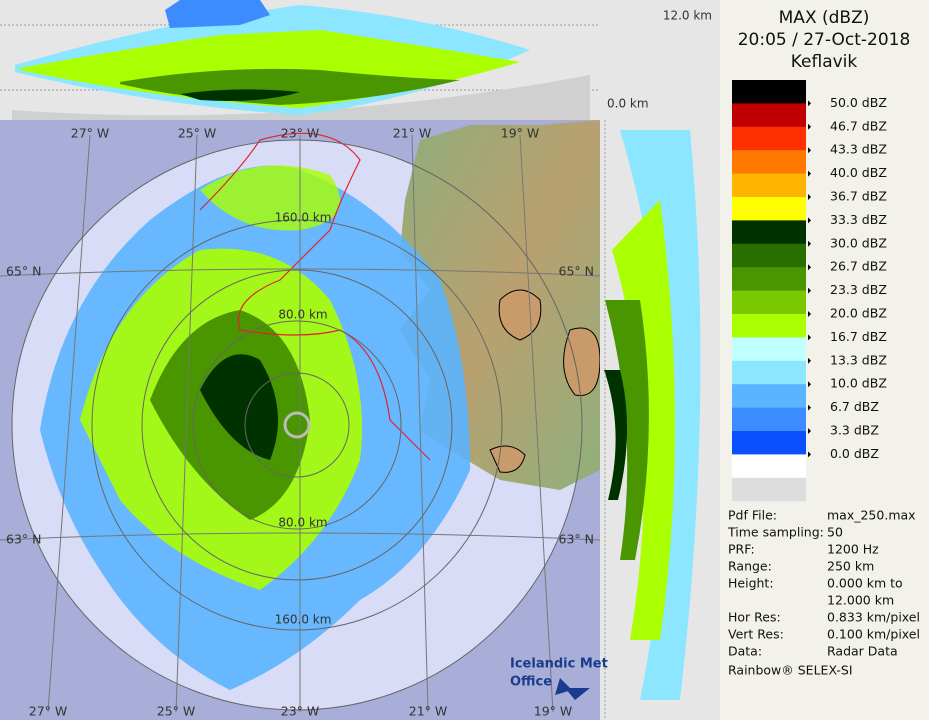 The height and width of the screenshot is (720, 929). What do you see at coordinates (858, 336) in the screenshot?
I see `legend-label: 16.7 dBZ` at bounding box center [858, 336].